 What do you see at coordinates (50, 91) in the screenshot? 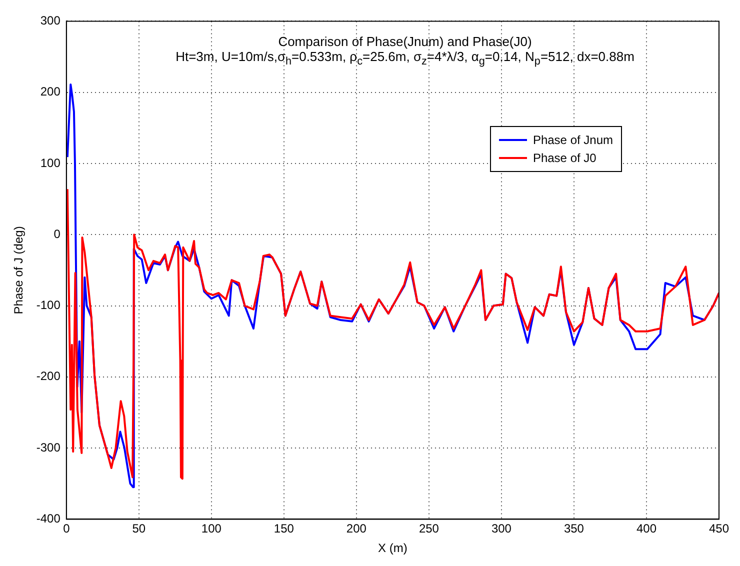
I see `y-tick-label: 200` at bounding box center [50, 91].